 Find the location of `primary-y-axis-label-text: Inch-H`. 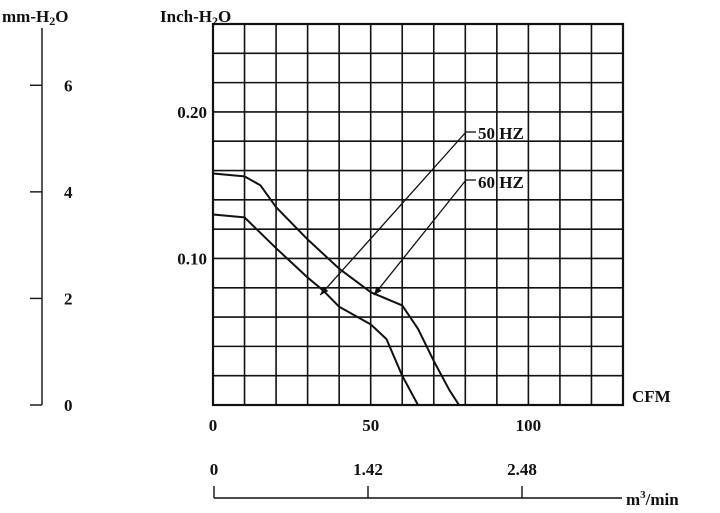

primary-y-axis-label-text: Inch-H is located at coordinates (186, 16).